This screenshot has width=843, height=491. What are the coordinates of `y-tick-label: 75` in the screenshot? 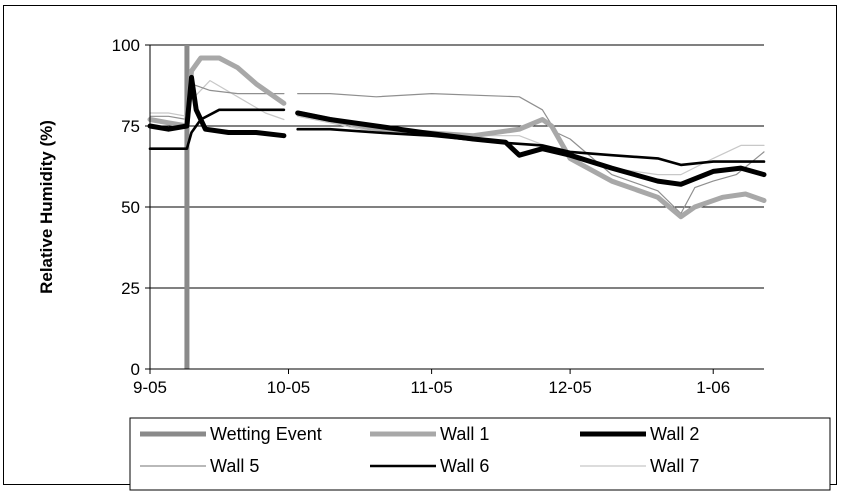 It's located at (130, 126).